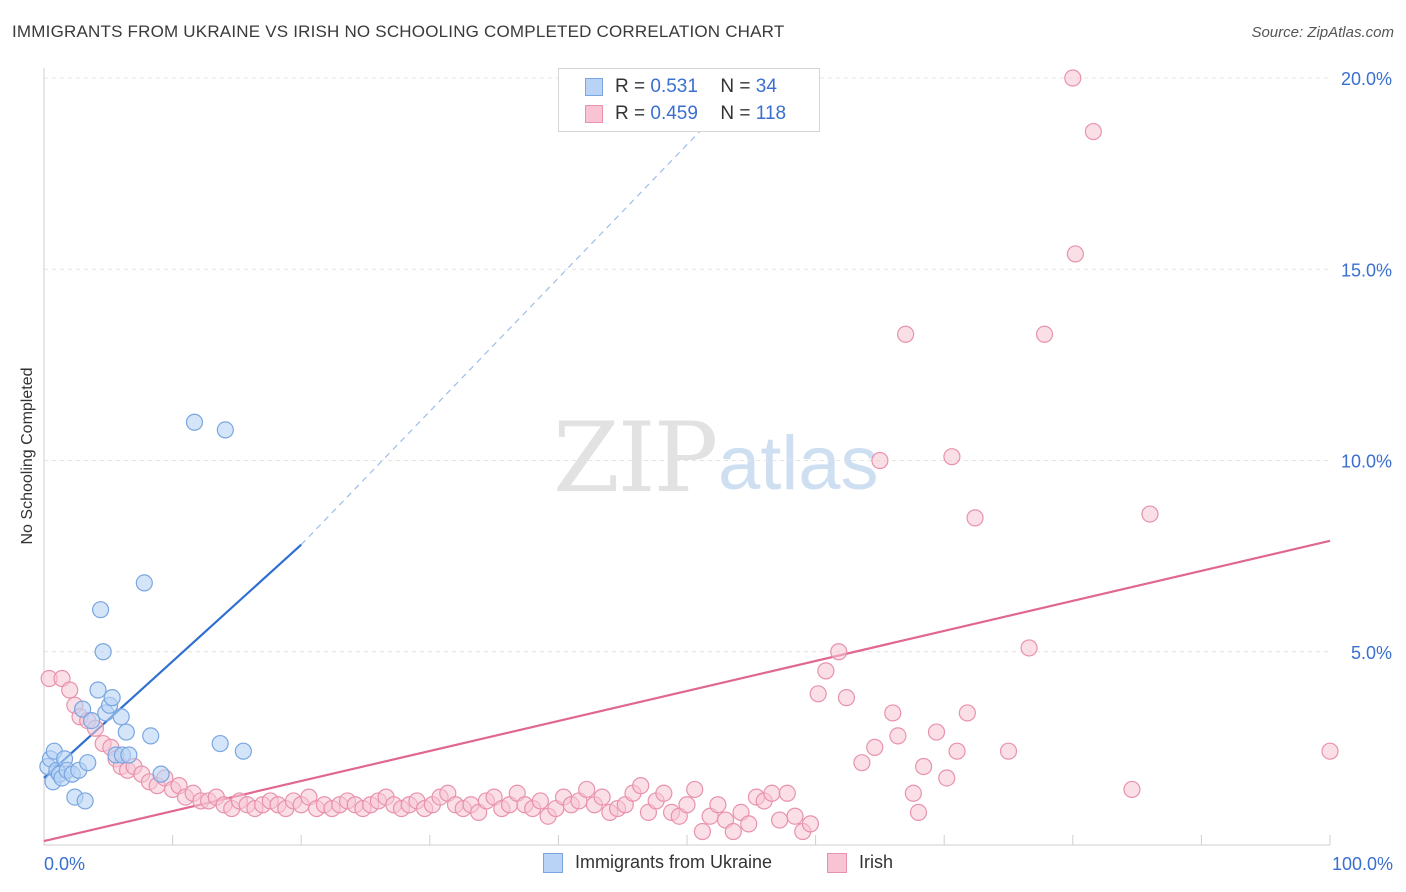 Image resolution: width=1406 pixels, height=892 pixels. What do you see at coordinates (635, 458) in the screenshot?
I see `watermark-zip: ZIP` at bounding box center [635, 458].